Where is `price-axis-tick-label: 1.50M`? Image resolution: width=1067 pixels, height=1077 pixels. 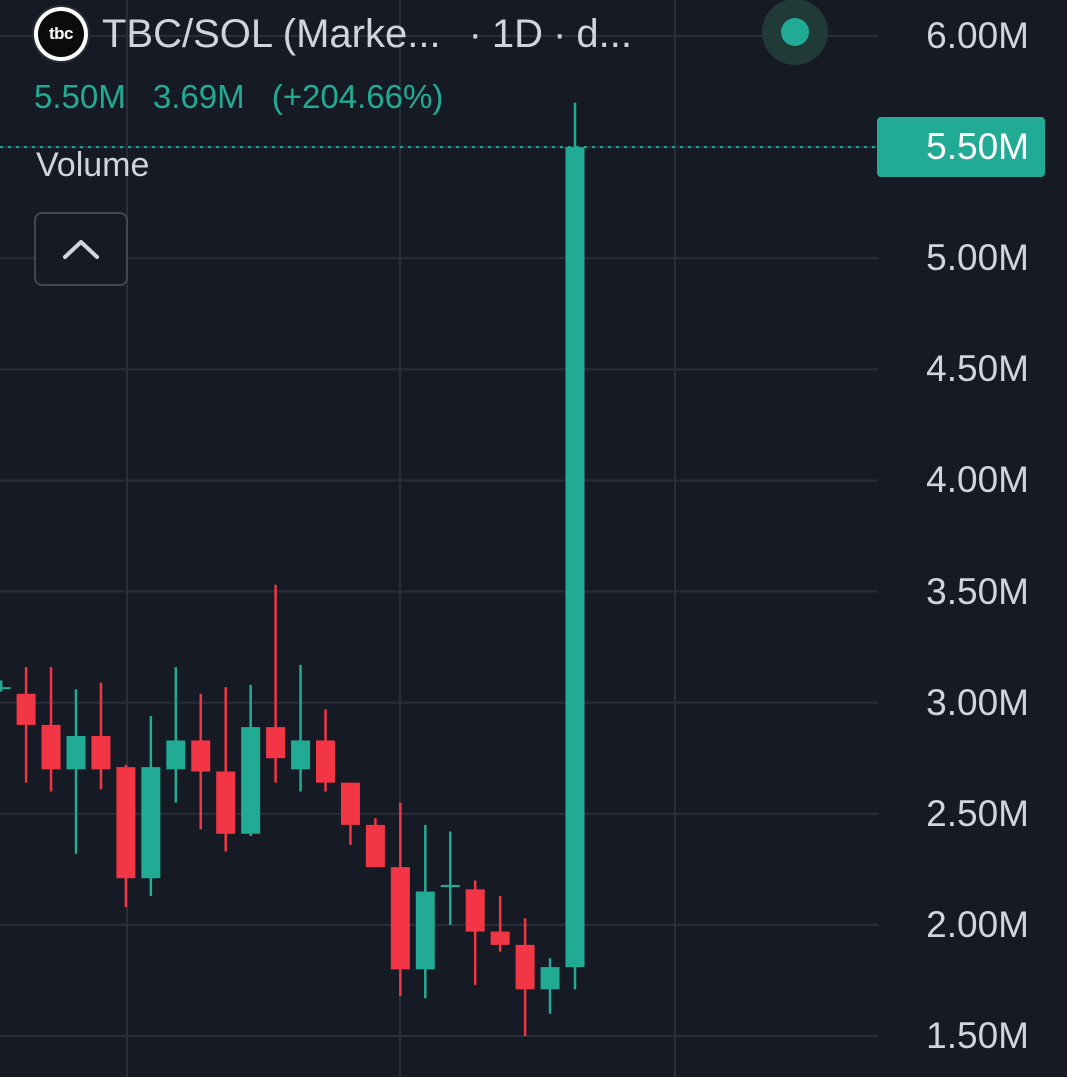
price-axis-tick-label: 1.50M is located at coordinates (977, 1035).